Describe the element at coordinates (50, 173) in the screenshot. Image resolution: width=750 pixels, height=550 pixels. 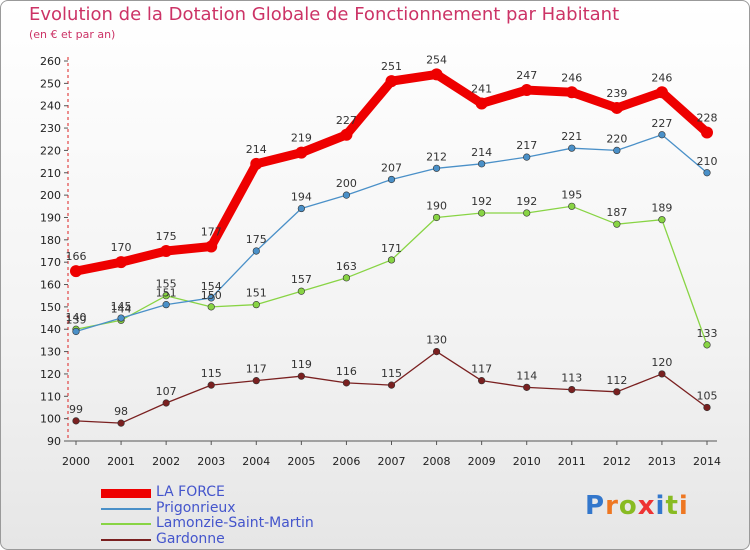
I see `y-tick-label: 210` at that location.